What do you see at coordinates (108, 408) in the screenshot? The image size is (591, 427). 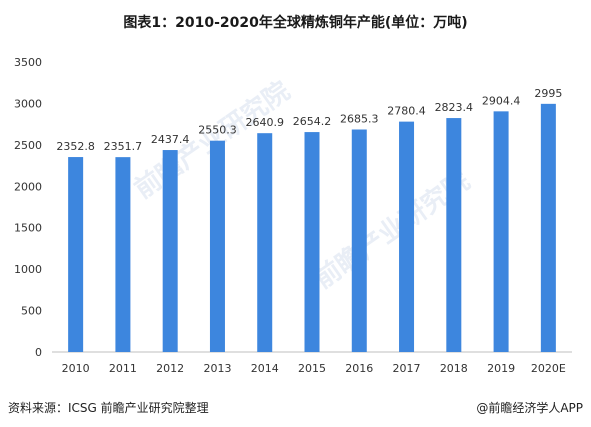 I see `source-note: 资料来源：ICSG 前瞻产业研究院整理` at bounding box center [108, 408].